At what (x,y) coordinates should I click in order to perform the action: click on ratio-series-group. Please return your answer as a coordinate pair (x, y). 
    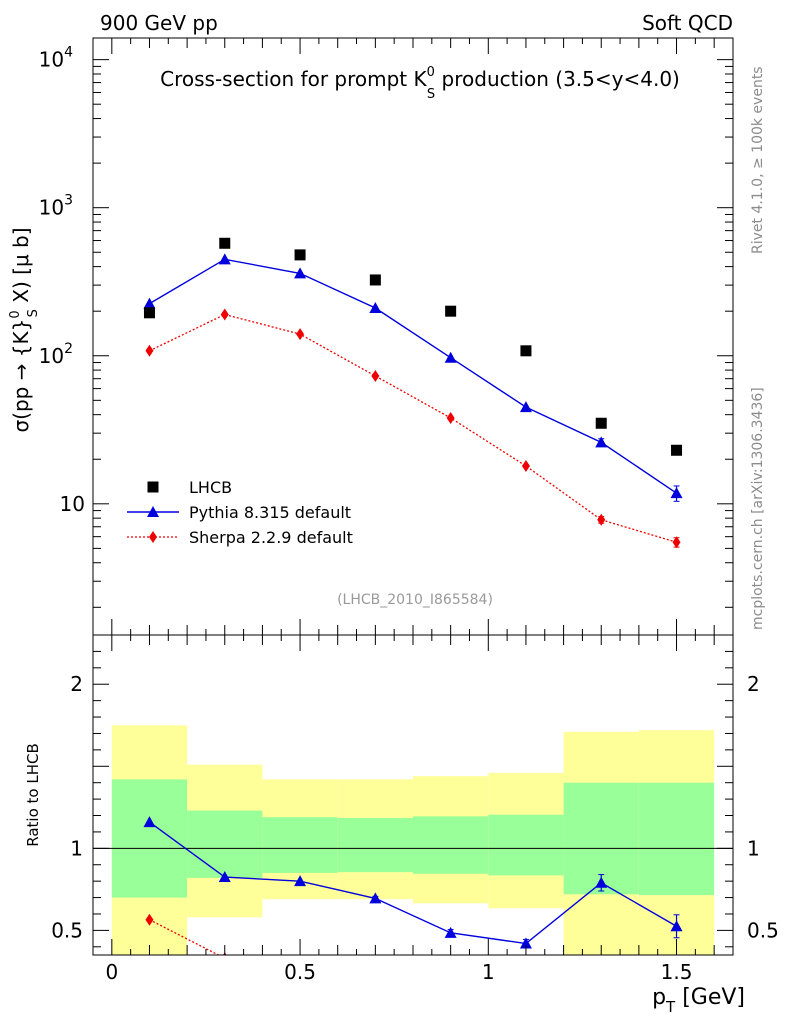
    Looking at the image, I should click on (413, 885).